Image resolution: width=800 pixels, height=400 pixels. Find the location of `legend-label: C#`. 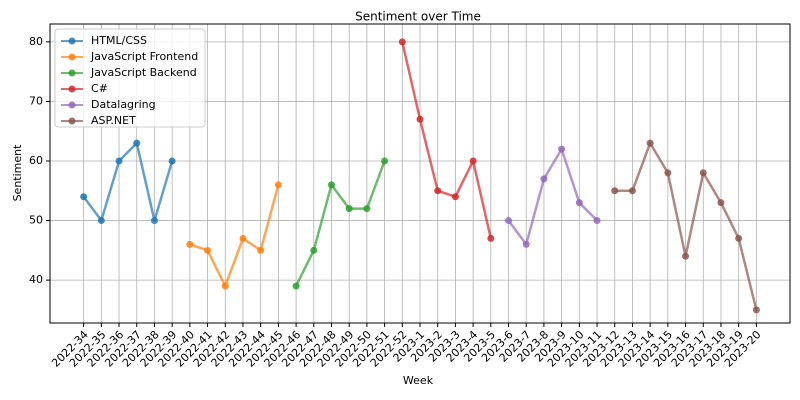

legend-label: C# is located at coordinates (99, 88).